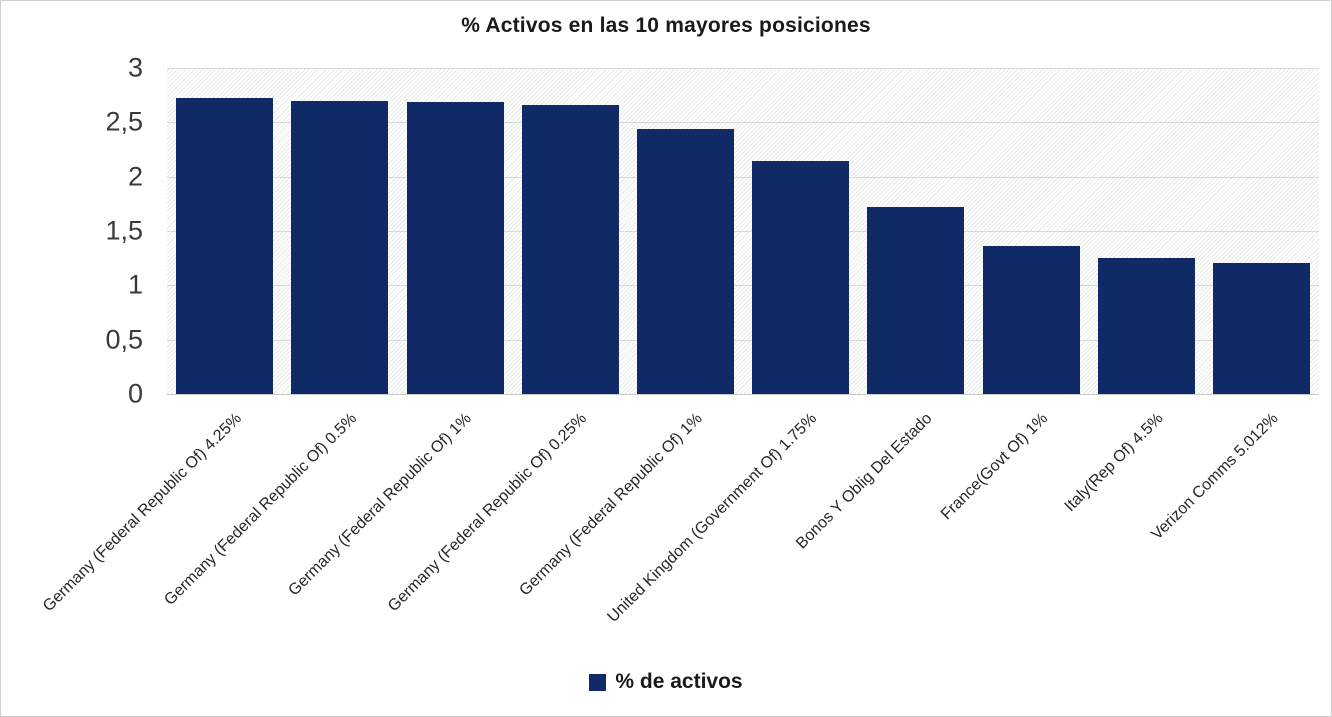 This screenshot has height=717, width=1332. What do you see at coordinates (142, 513) in the screenshot?
I see `x-axis-label: Germany (Federal Republic Of) 4.25%` at bounding box center [142, 513].